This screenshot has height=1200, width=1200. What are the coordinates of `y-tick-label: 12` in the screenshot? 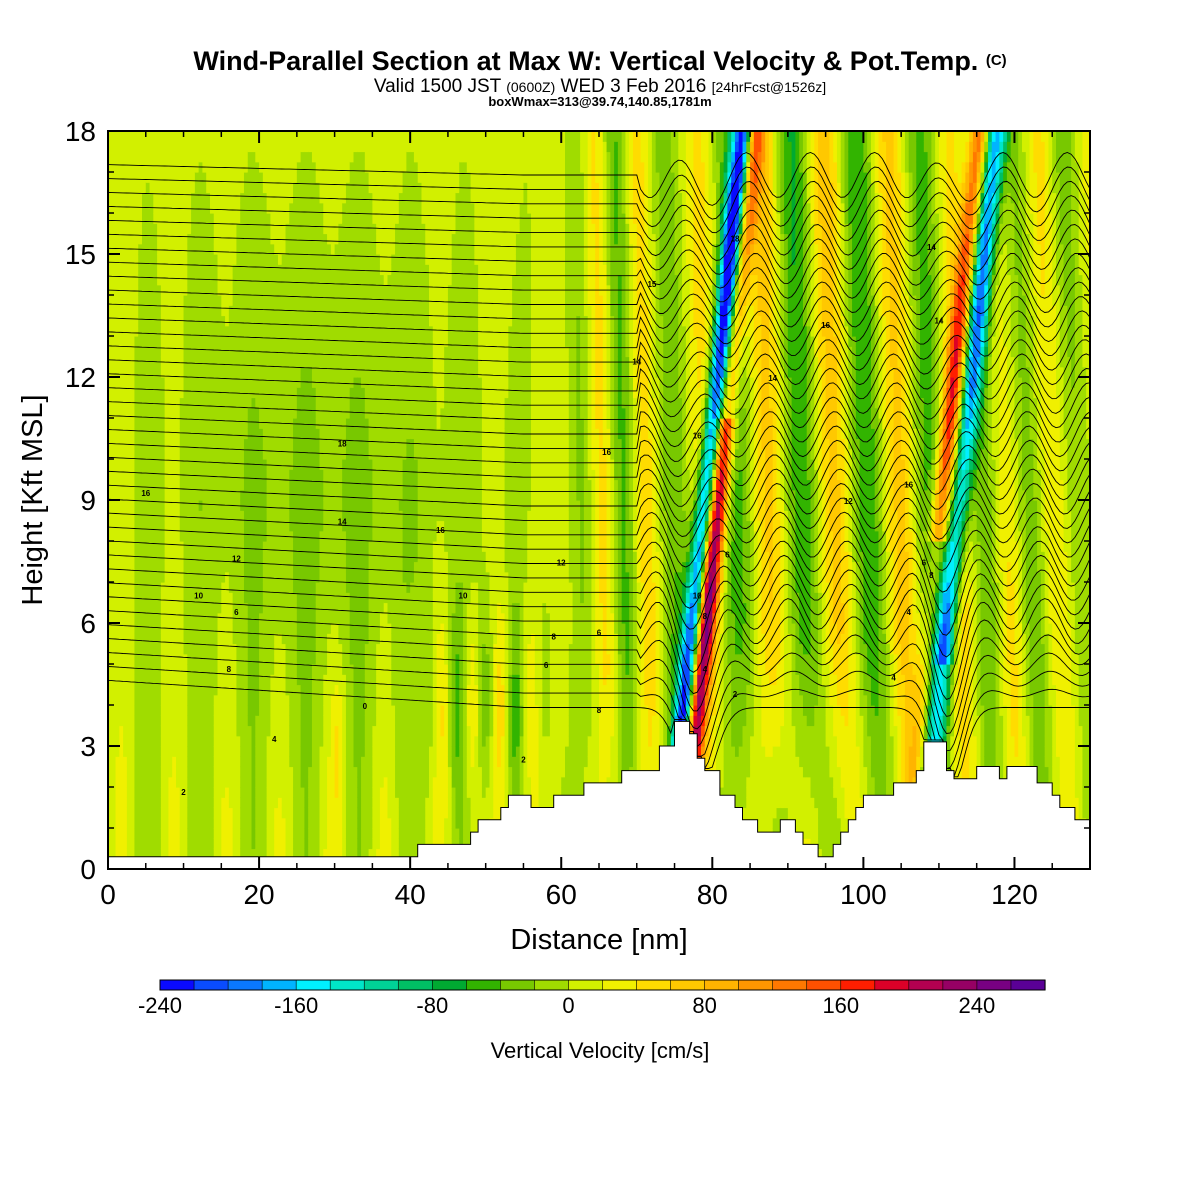 It's located at (80, 377).